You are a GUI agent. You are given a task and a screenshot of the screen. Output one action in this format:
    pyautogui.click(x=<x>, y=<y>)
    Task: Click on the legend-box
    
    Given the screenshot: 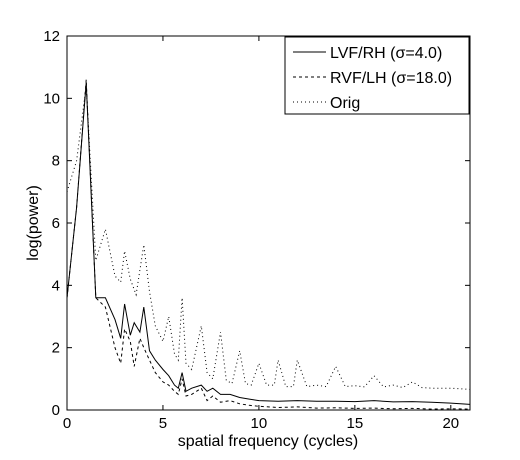 What is the action you would take?
    pyautogui.click(x=377, y=75)
    